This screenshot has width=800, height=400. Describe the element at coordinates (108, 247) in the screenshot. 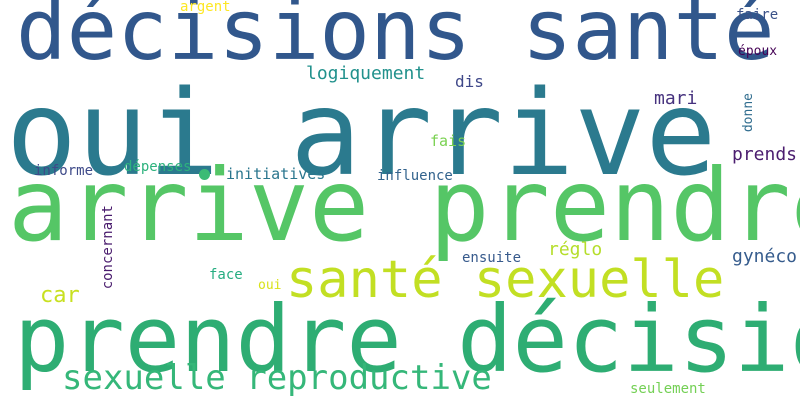

I see `word-concernant: concernant` at that location.